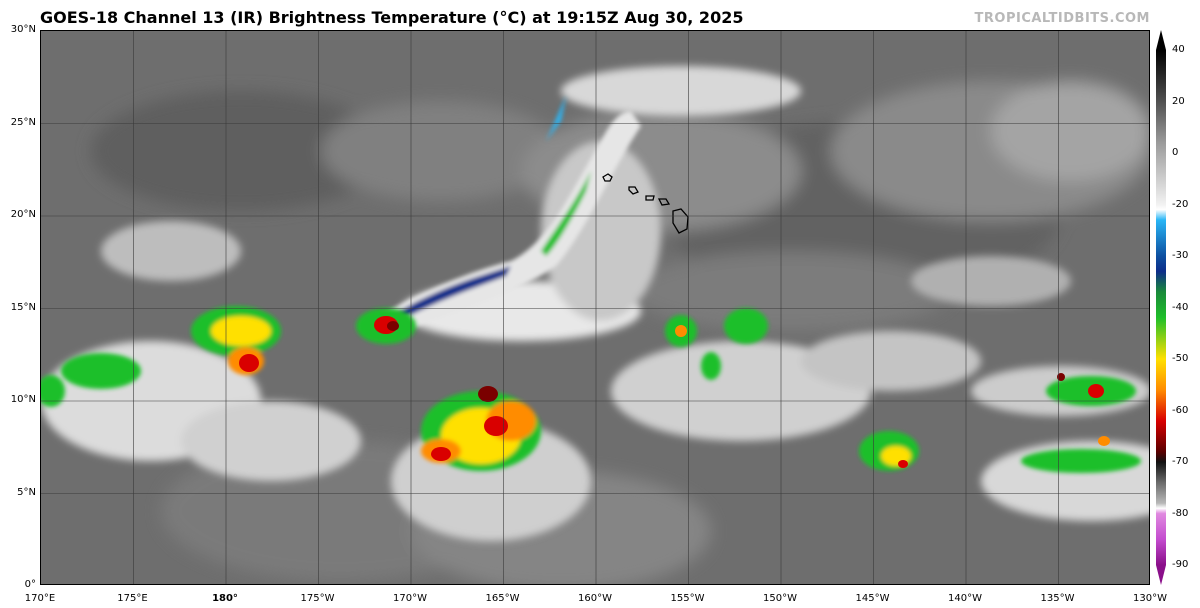 This screenshot has height=608, width=1200. What do you see at coordinates (225, 598) in the screenshot?
I see `lon-label-180: 180°` at bounding box center [225, 598].